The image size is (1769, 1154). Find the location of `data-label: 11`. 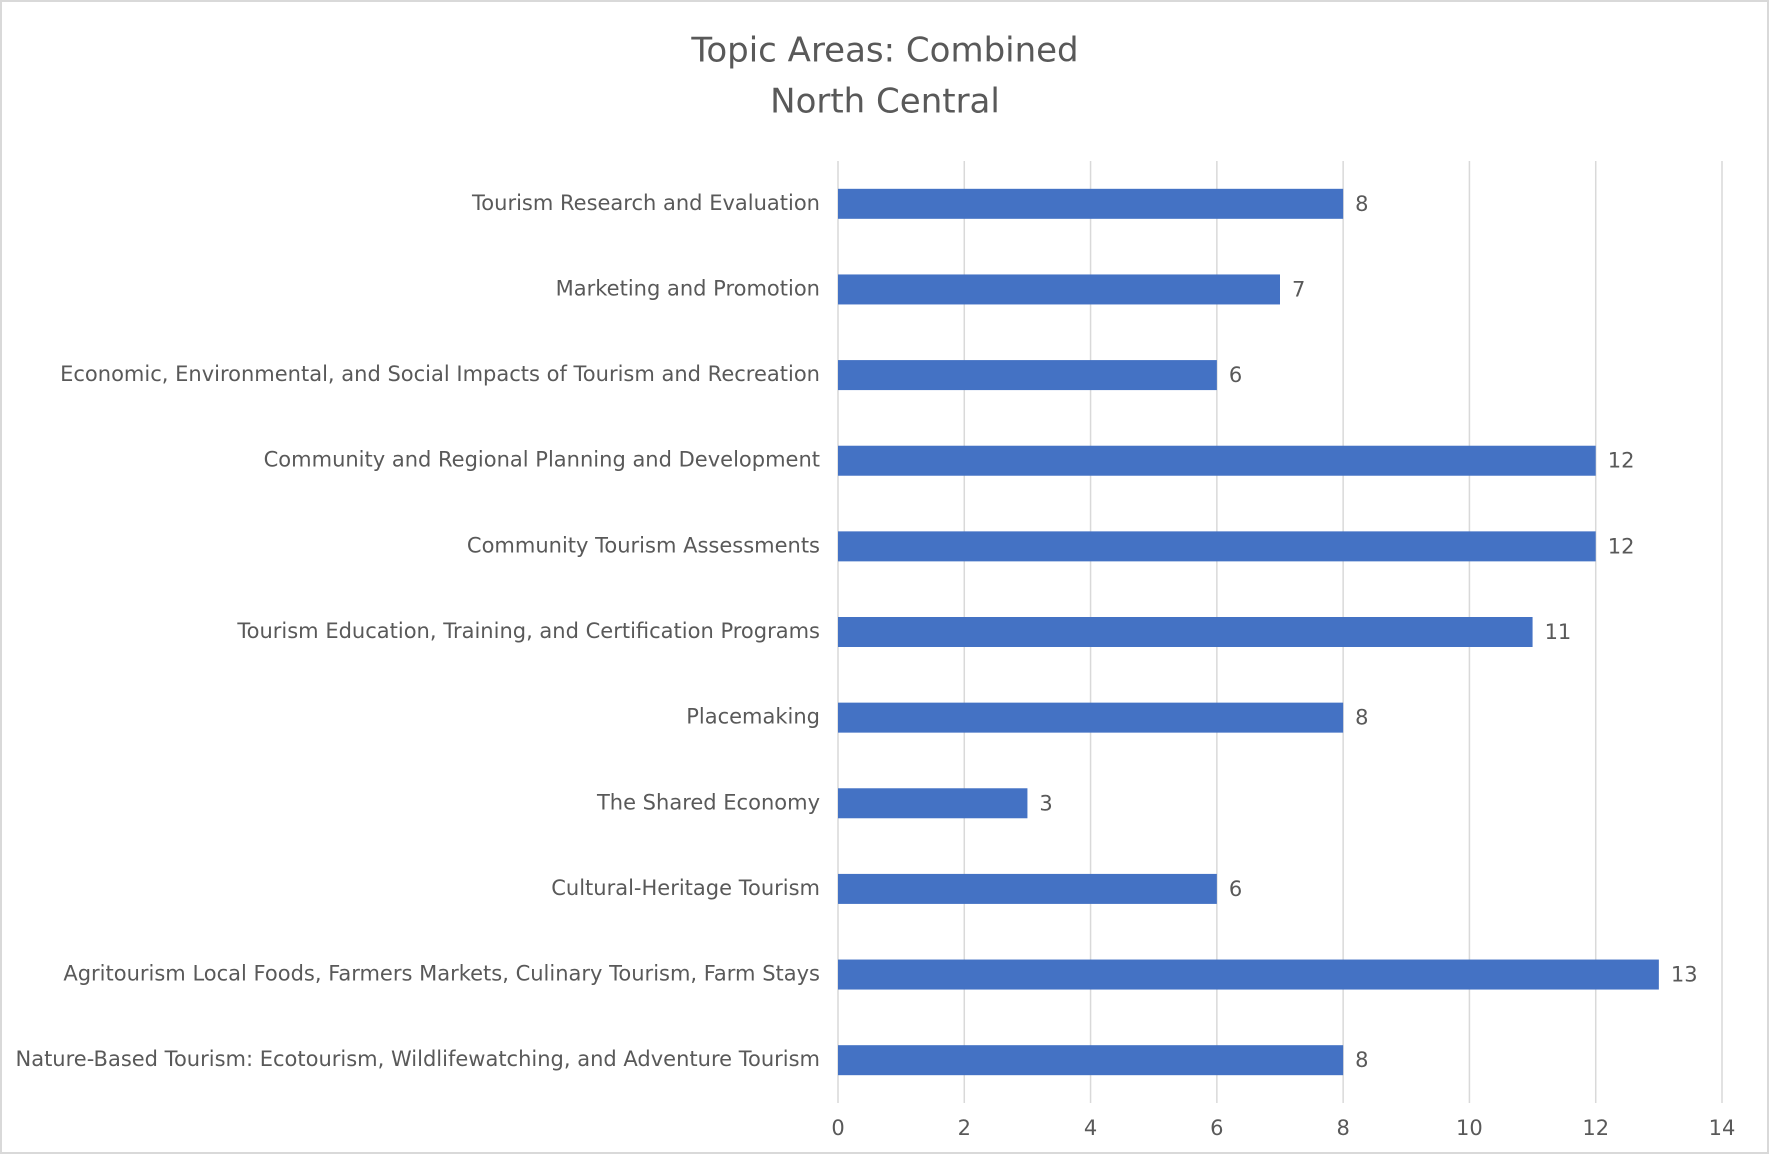

data-label: 11 is located at coordinates (1558, 632).